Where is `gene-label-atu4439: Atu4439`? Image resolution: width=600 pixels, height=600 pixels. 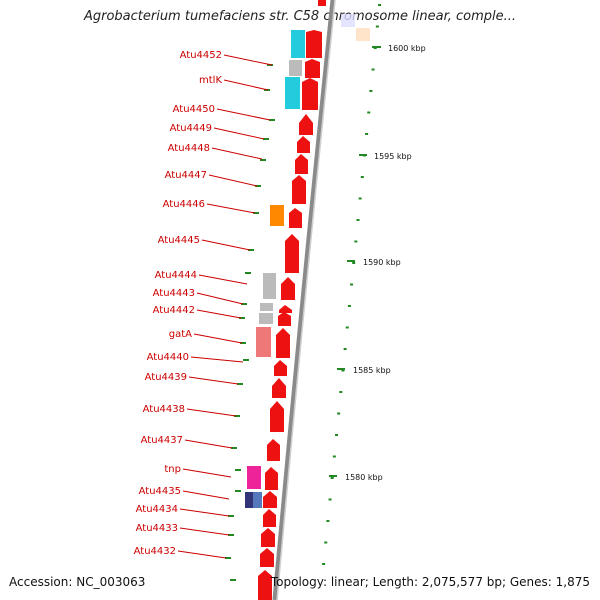 gene-label-atu4439: Atu4439 is located at coordinates (166, 377).